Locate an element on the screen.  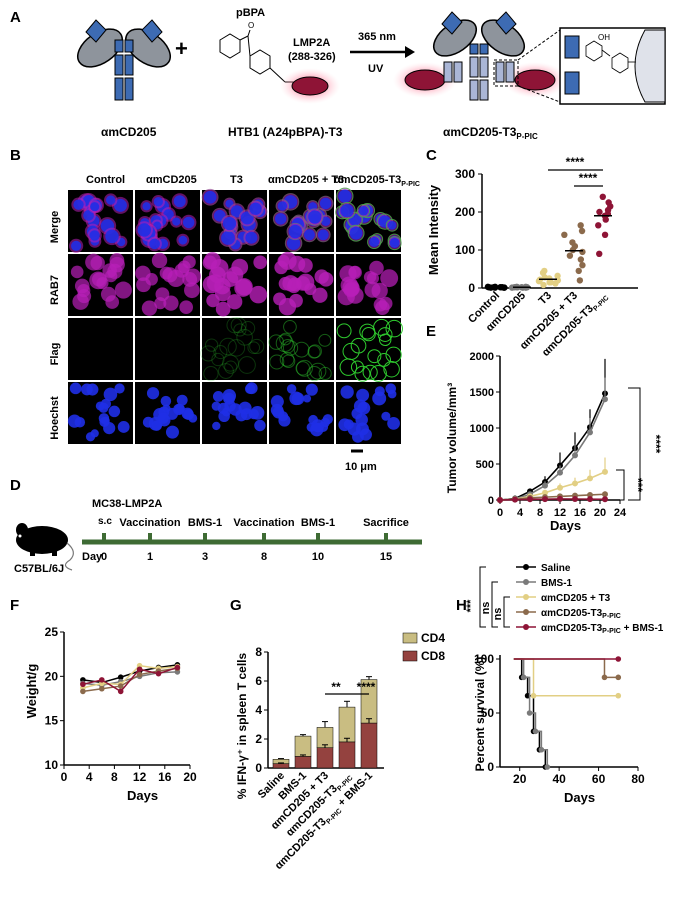
h-xtick-label: 40 is located at coordinates (559, 779).